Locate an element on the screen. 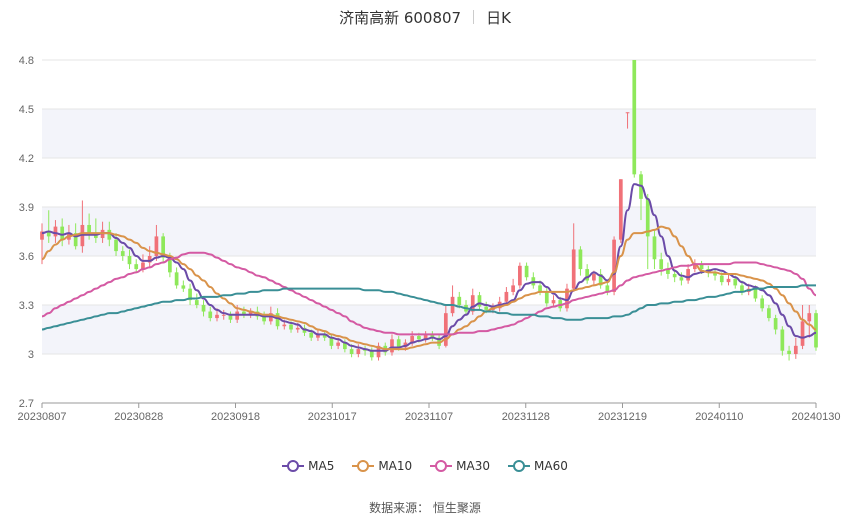  x-tick-label: 20231107 is located at coordinates (429, 417).